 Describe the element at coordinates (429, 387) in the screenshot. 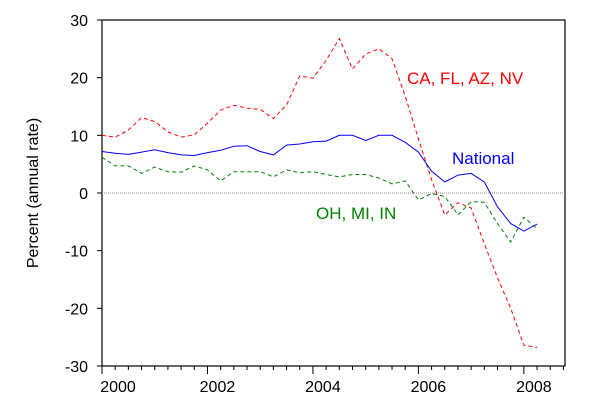

I see `x-tick-label: 2006` at that location.